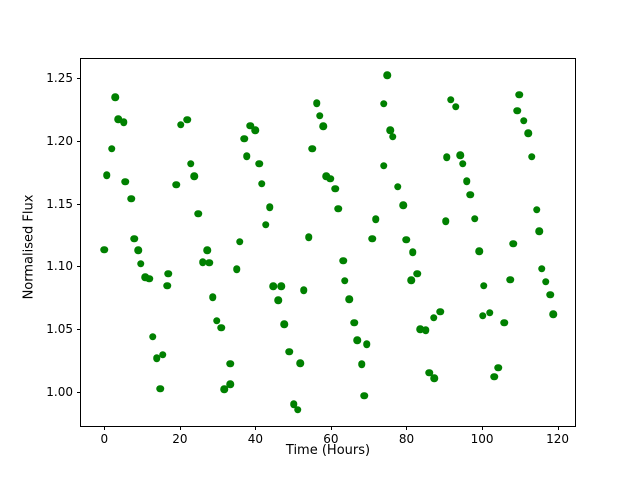  What do you see at coordinates (331, 439) in the screenshot?
I see `x-tick-label: 60` at bounding box center [331, 439].